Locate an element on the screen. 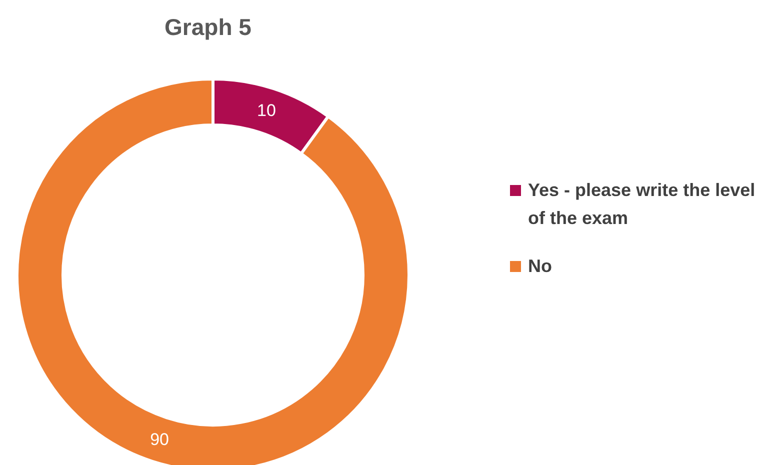  legend-label: No is located at coordinates (540, 266).